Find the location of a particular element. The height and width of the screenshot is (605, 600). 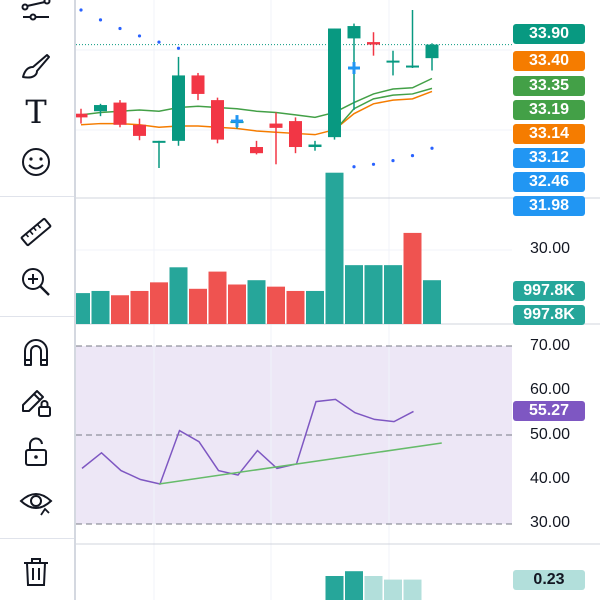

price-badge-psar: 33.12 is located at coordinates (549, 158).